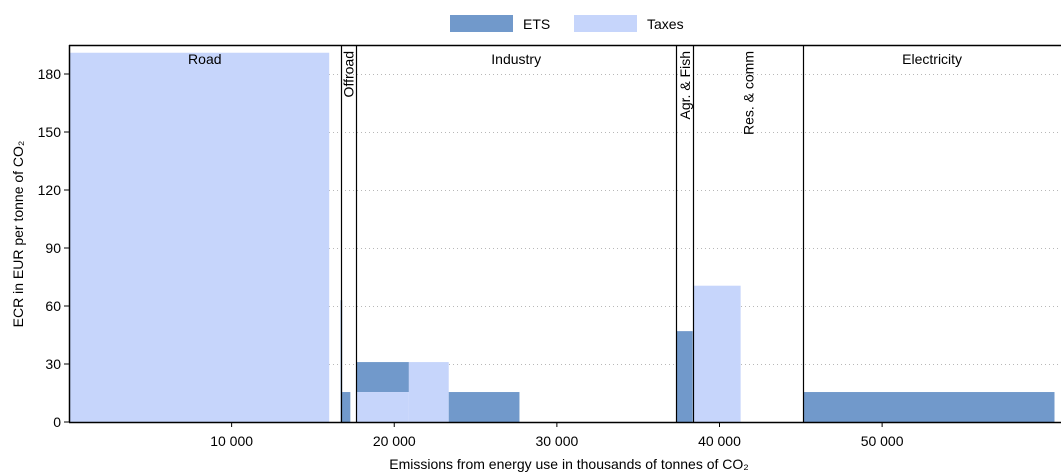 Image resolution: width=1061 pixels, height=474 pixels. Describe the element at coordinates (882, 441) in the screenshot. I see `x-tick-label: 50 000` at that location.